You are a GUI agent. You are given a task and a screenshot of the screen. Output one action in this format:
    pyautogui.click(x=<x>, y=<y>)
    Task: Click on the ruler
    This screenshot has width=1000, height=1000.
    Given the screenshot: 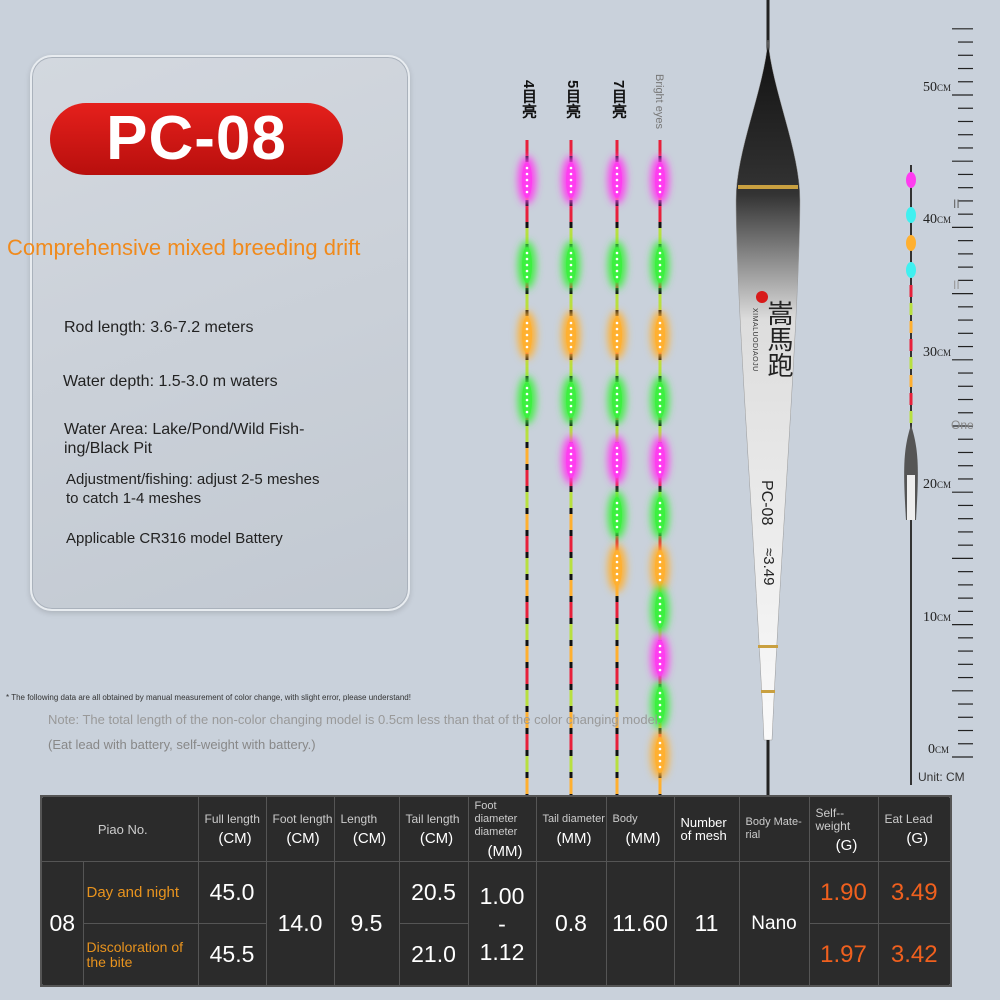 What is the action you would take?
    pyautogui.click(x=938, y=406)
    